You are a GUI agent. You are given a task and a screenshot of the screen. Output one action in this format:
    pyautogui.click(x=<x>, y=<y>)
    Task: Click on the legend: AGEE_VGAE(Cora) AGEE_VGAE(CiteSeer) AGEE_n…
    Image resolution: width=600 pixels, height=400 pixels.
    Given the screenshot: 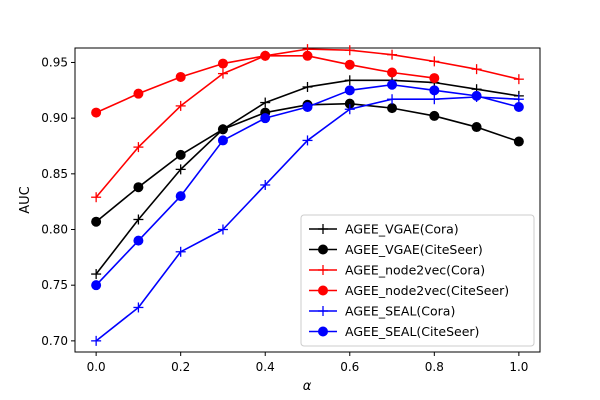 What is the action you would take?
    pyautogui.click(x=417, y=280)
    